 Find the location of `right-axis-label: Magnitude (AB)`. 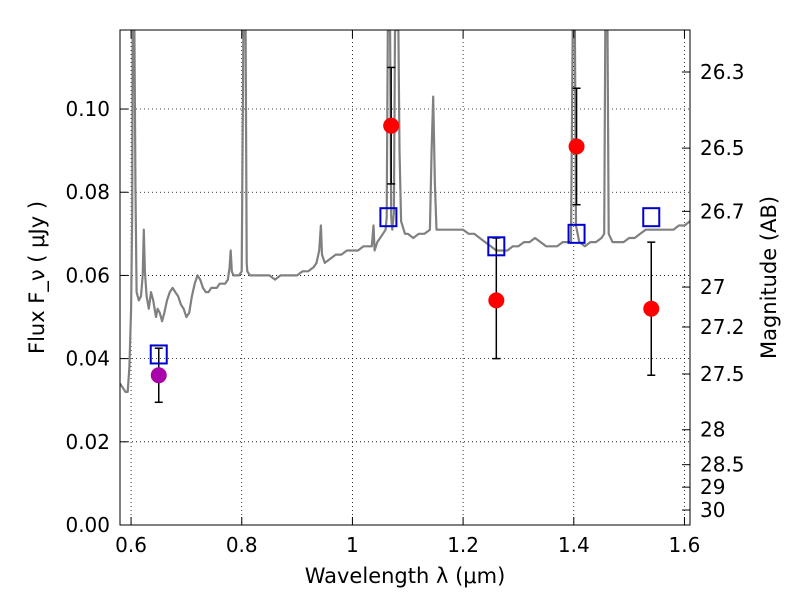

right-axis-label: Magnitude (AB) is located at coordinates (769, 277).